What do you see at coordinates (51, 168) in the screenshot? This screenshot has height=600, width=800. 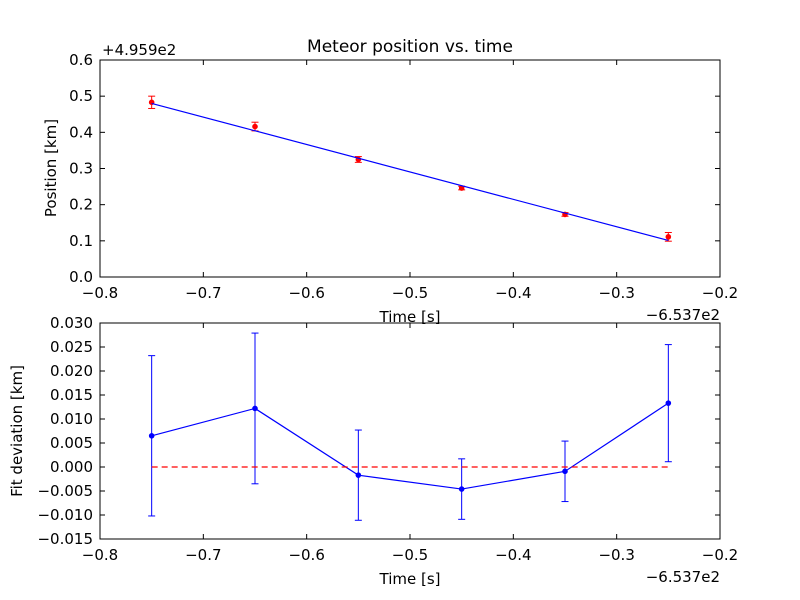 I see `y-axis-label: Position [km]` at bounding box center [51, 168].